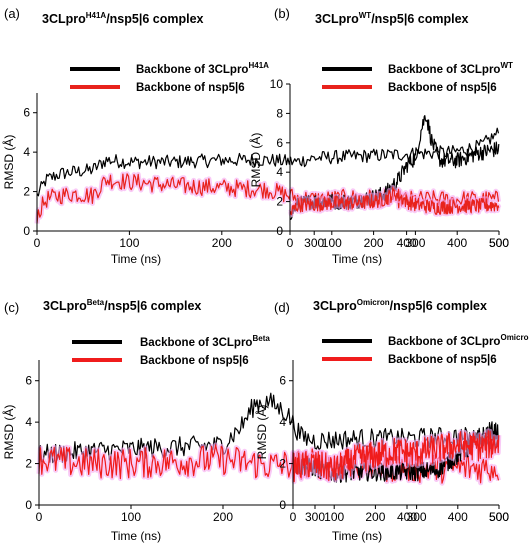  What do you see at coordinates (202, 68) in the screenshot?
I see `legend-entry: Backbone of 3CLproH41A` at bounding box center [202, 68].